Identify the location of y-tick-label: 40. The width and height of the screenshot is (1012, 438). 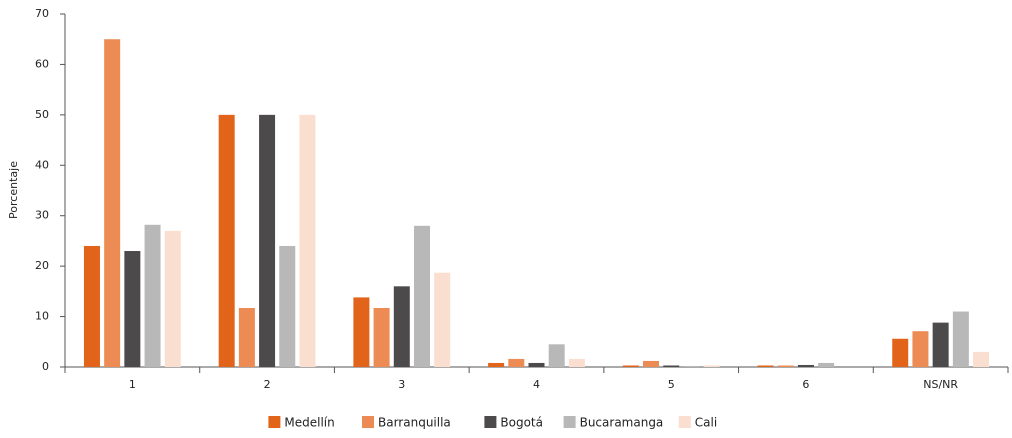
(42, 164).